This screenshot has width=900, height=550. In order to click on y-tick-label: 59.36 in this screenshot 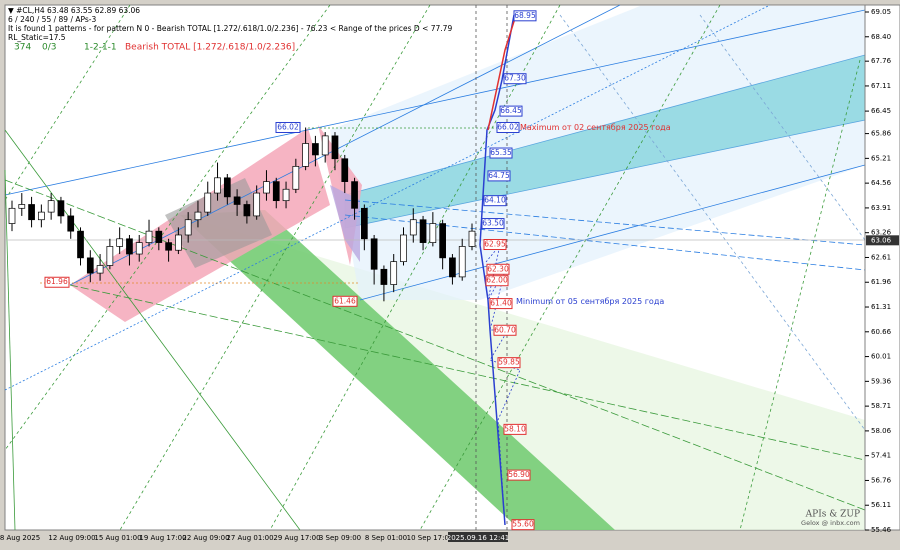, I will do `click(881, 381)`.